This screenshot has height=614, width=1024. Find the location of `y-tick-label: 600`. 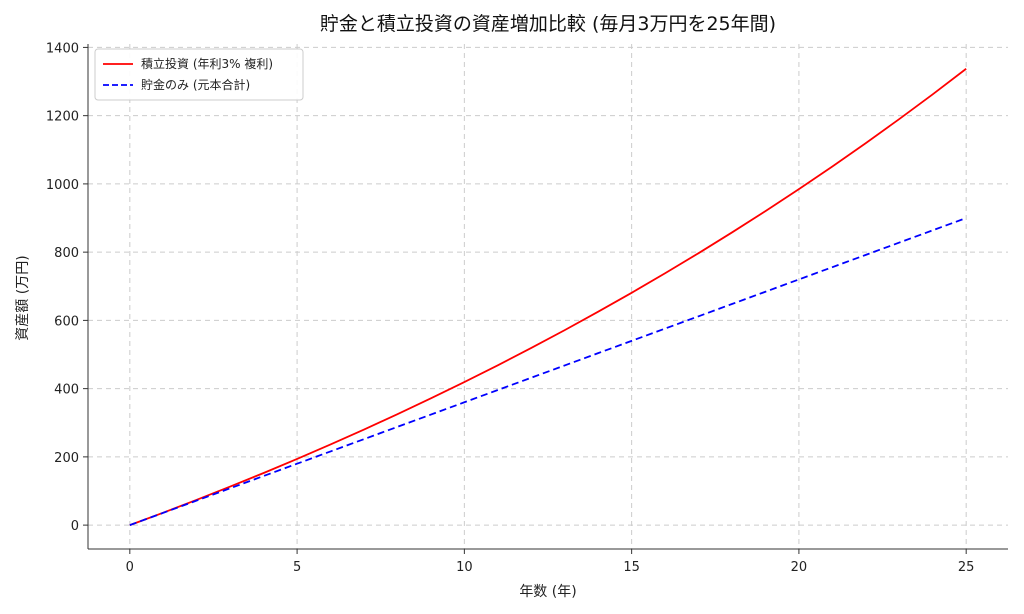

y-tick-label: 600 is located at coordinates (66, 321).